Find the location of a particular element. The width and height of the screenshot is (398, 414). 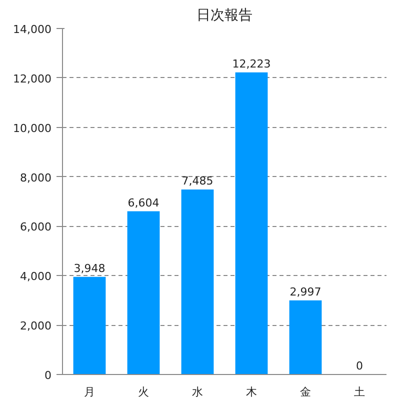

y-tick-label: 2,000 is located at coordinates (36, 326).